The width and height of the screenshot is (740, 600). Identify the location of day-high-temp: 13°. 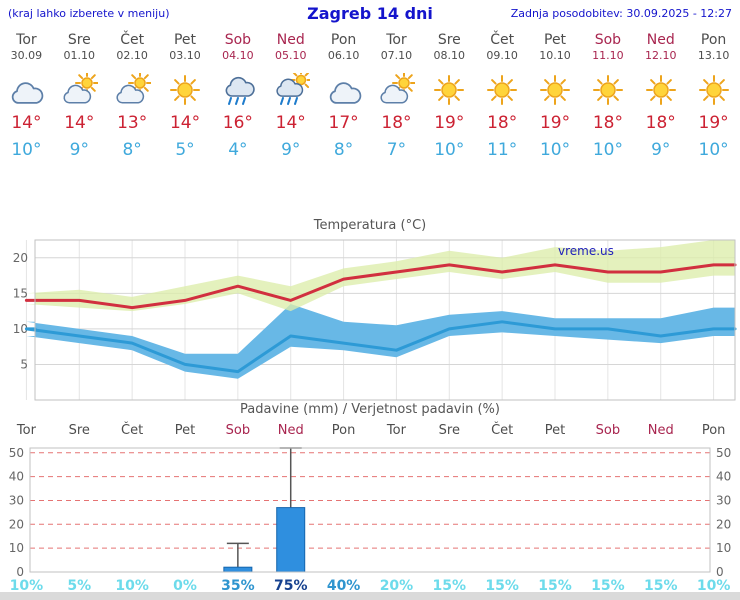
(132, 123).